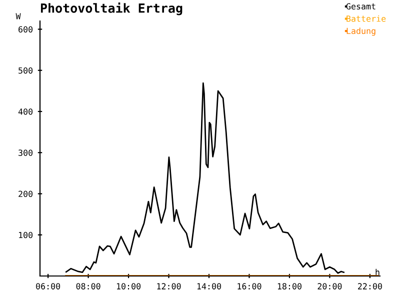 Image resolution: width=400 pixels, height=300 pixels. Describe the element at coordinates (361, 6) in the screenshot. I see `legend-label: Gesamt` at that location.